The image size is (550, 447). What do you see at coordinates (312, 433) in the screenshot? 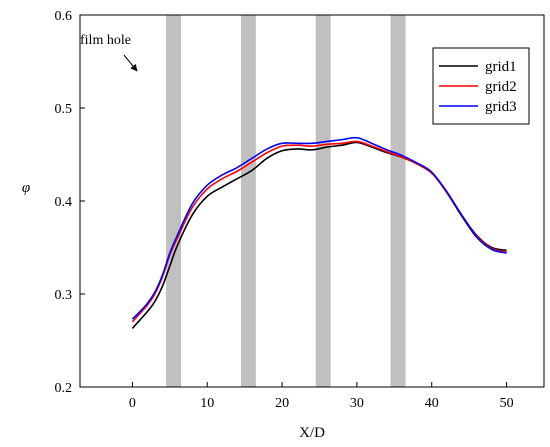
I see `x-axis-title: X/D` at bounding box center [312, 433].